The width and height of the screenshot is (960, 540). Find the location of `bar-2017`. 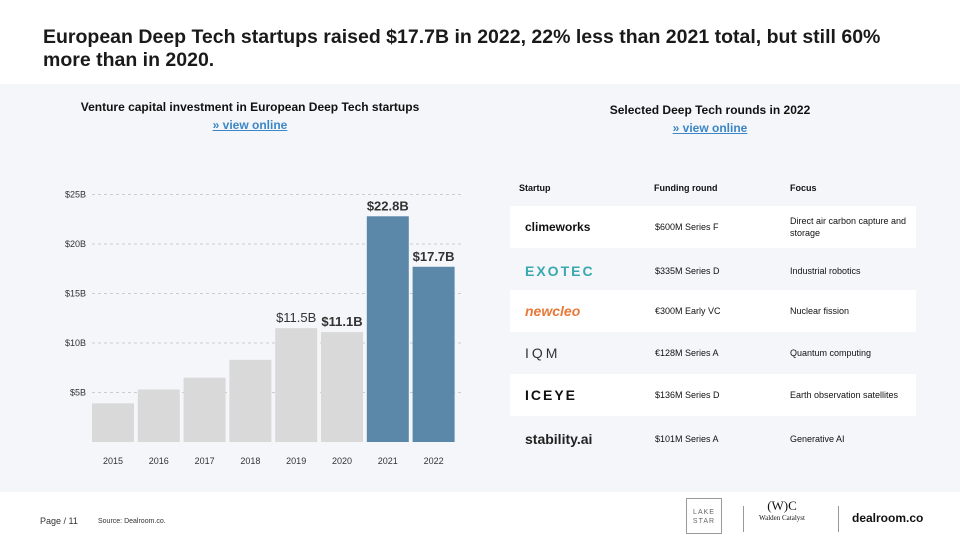

bar-2017 is located at coordinates (204, 409).